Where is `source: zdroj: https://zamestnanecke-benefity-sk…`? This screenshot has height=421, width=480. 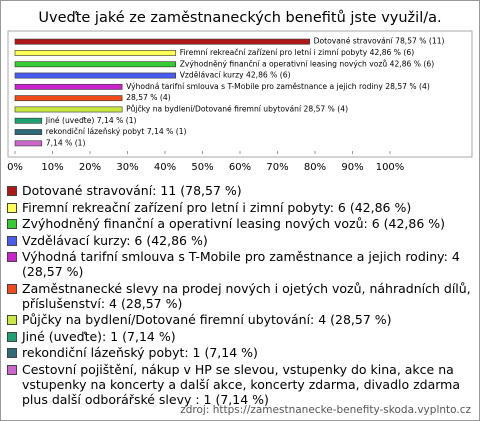 source: zdroj: https://zamestnanecke-benefity-sk… is located at coordinates (325, 410).